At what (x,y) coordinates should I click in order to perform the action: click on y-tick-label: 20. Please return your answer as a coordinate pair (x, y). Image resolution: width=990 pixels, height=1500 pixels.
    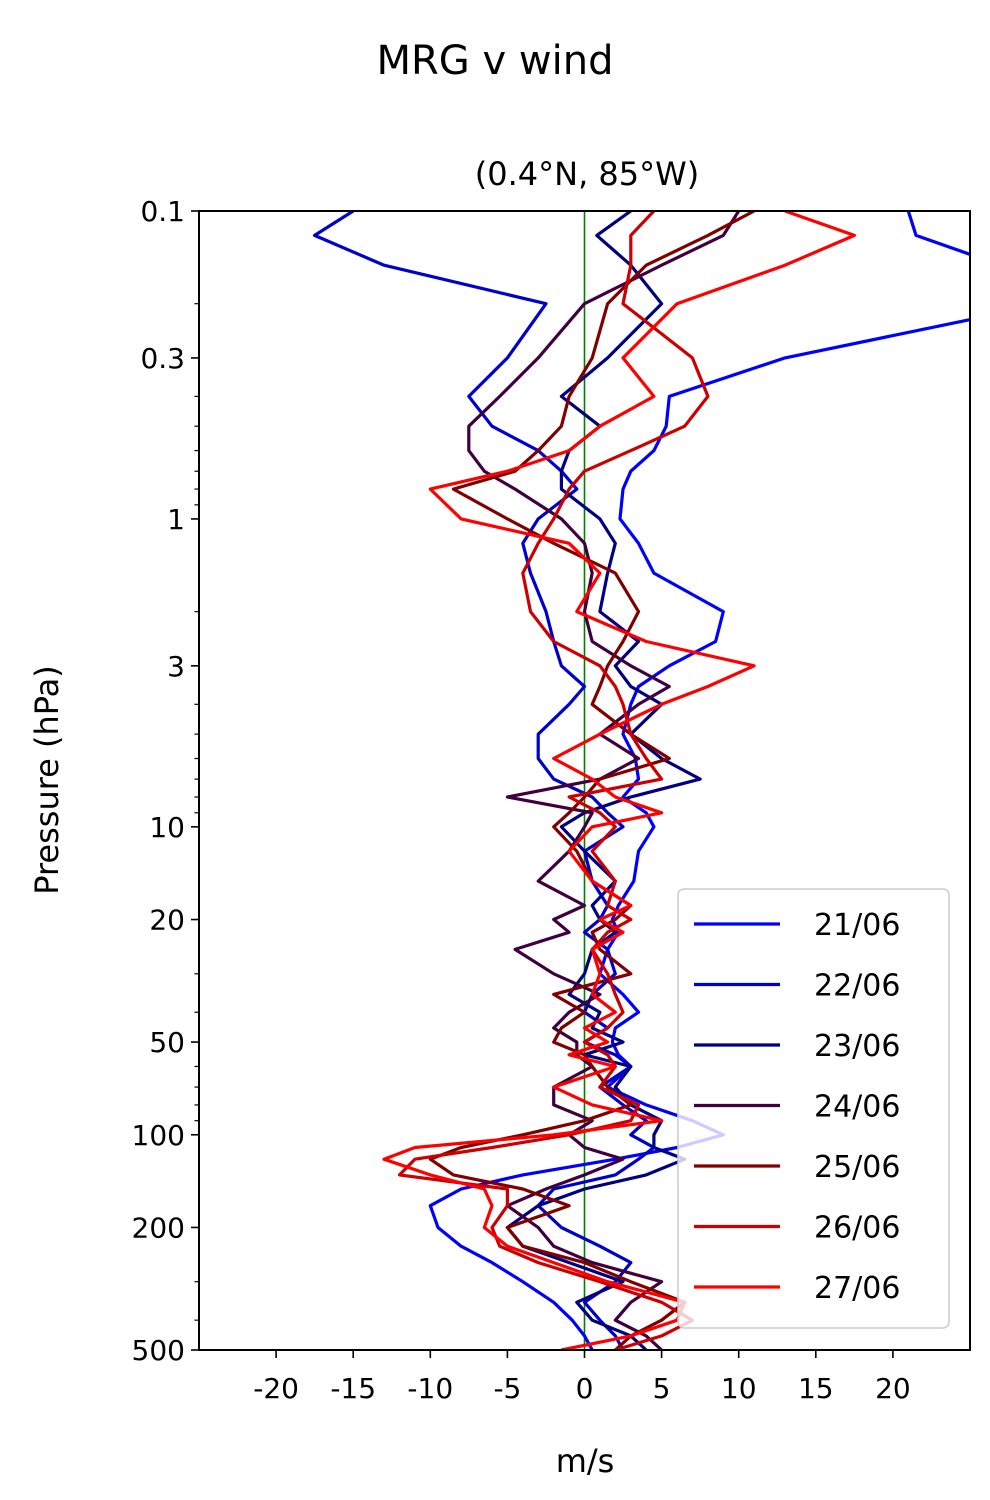
    Looking at the image, I should click on (167, 920).